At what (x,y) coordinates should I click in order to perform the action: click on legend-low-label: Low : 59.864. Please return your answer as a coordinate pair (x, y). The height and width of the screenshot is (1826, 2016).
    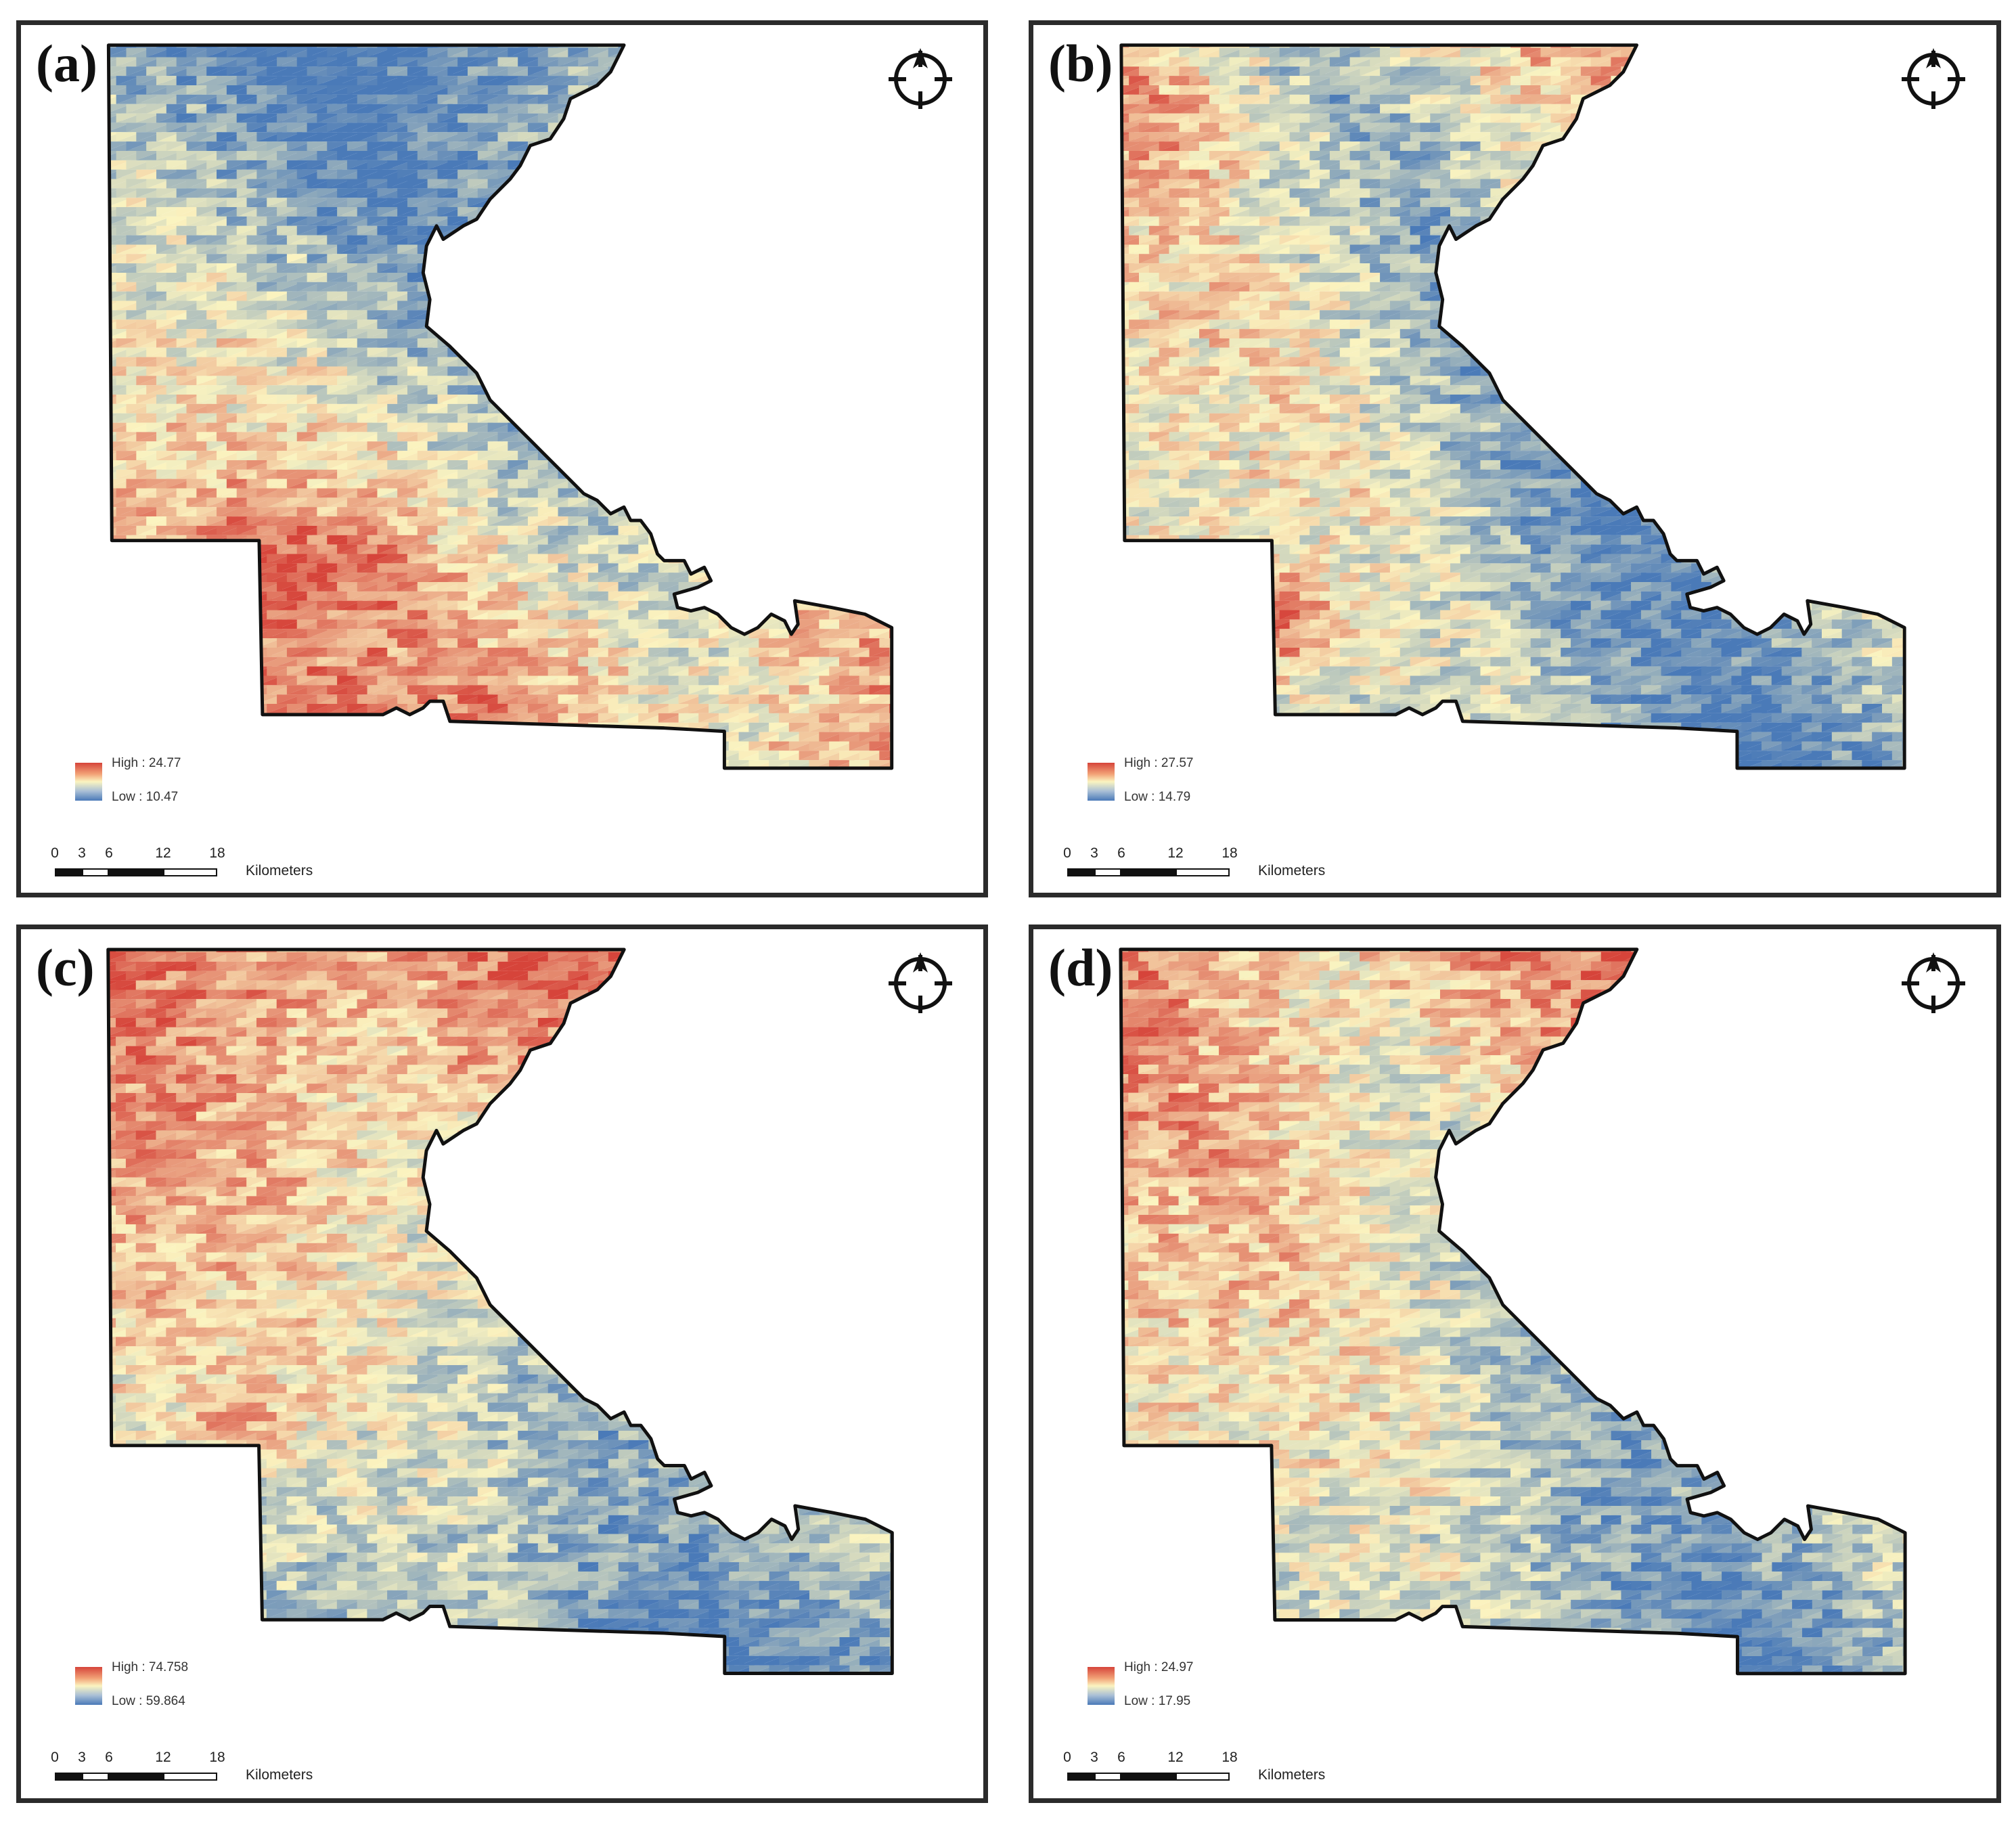
    Looking at the image, I should click on (148, 1701).